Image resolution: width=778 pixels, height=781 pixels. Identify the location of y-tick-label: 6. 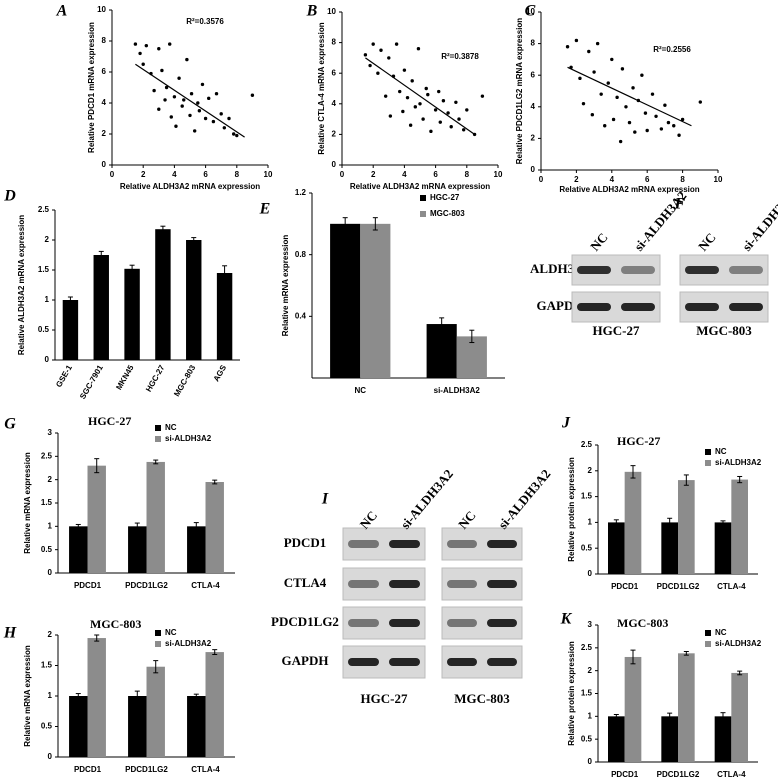
(334, 72).